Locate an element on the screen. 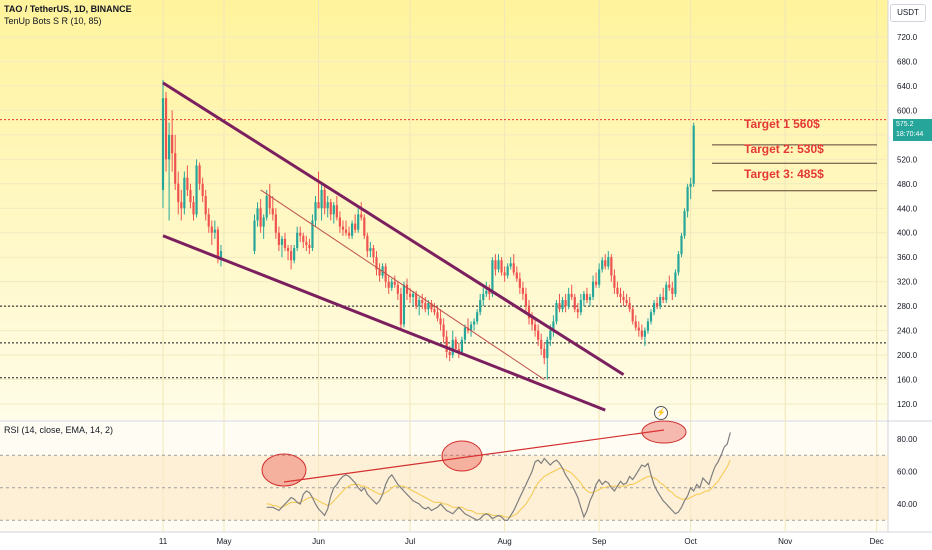 This screenshot has width=932, height=550. target-3-label: Target 3: 485$ is located at coordinates (784, 174).